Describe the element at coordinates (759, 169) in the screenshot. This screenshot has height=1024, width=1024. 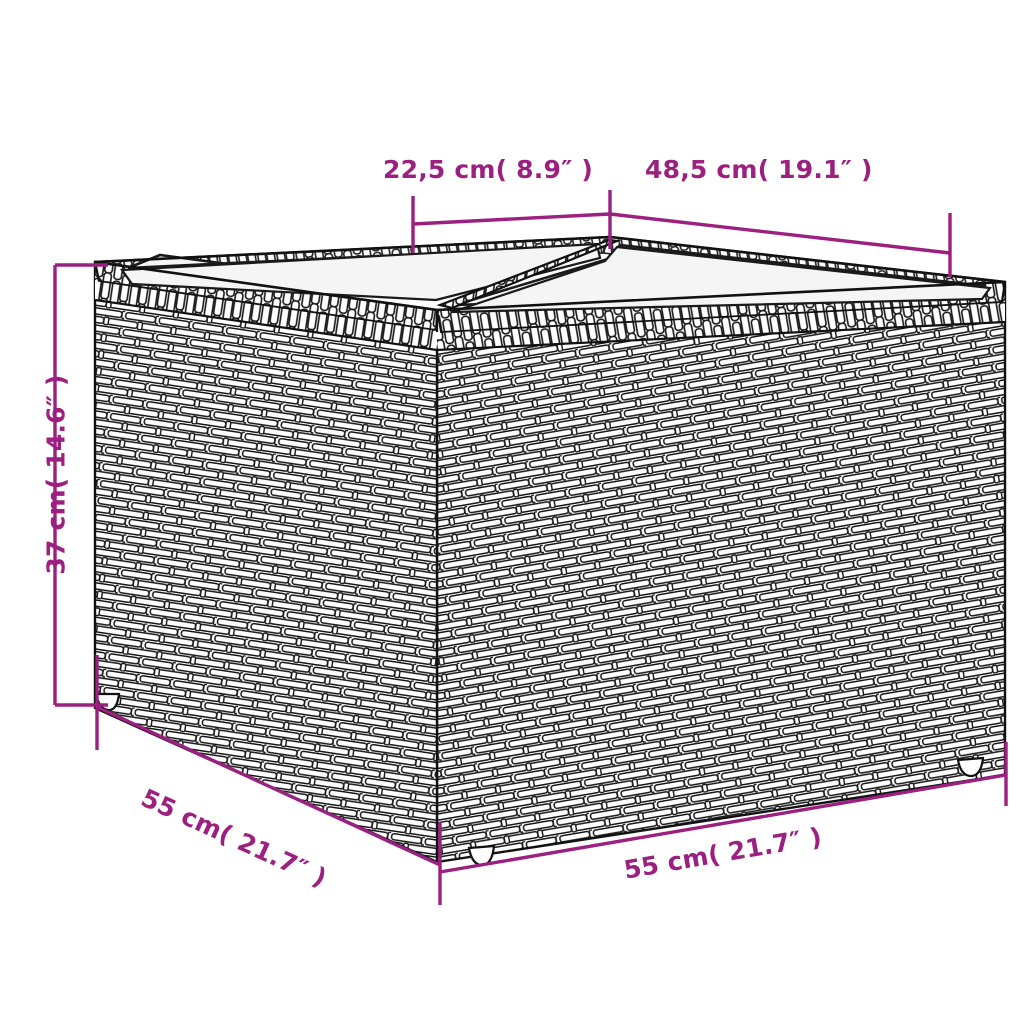
I see `dimension-label-width-top: 48,5 cm( 19.1″ )` at that location.